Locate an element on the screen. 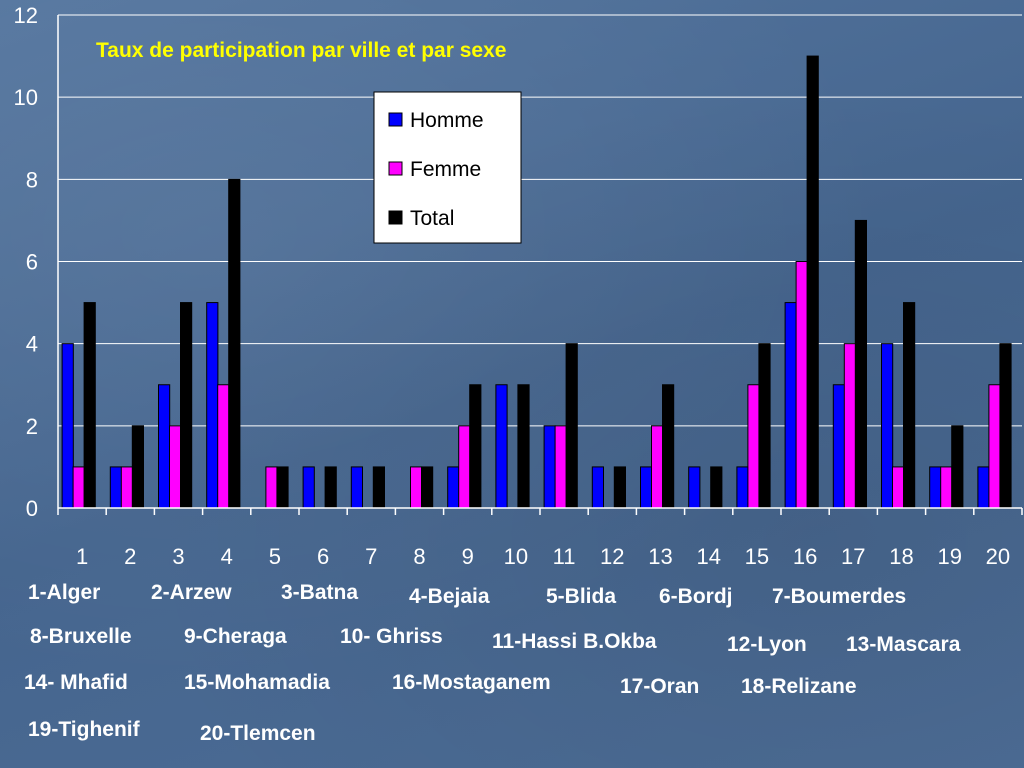 The width and height of the screenshot is (1024, 768). city-label: 14- Mhafid is located at coordinates (76, 682).